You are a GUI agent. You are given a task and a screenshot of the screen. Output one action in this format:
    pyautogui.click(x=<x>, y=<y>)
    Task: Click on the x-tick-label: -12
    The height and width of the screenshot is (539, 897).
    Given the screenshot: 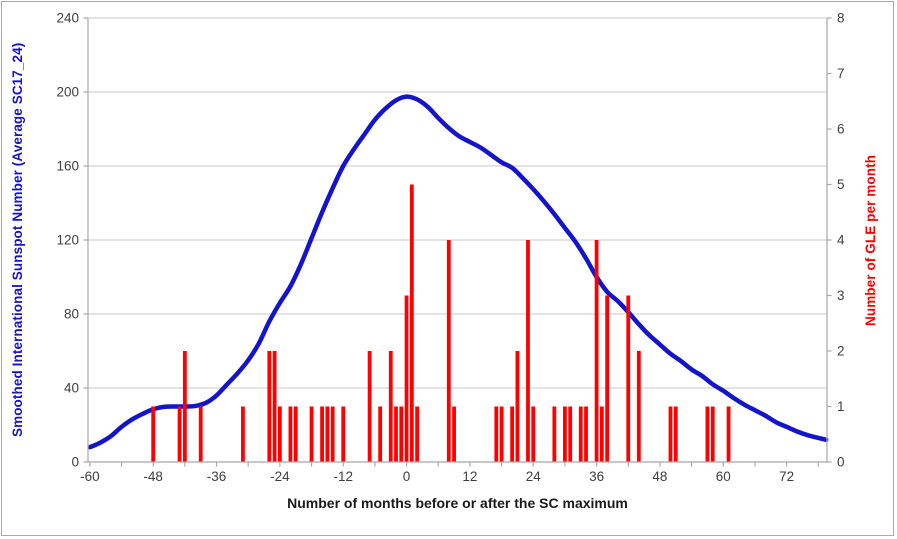 What is the action you would take?
    pyautogui.click(x=343, y=476)
    